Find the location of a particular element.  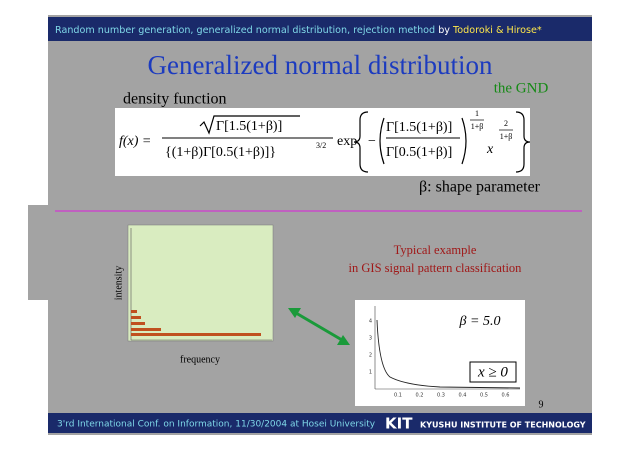

histogram-bars is located at coordinates (196, 323).